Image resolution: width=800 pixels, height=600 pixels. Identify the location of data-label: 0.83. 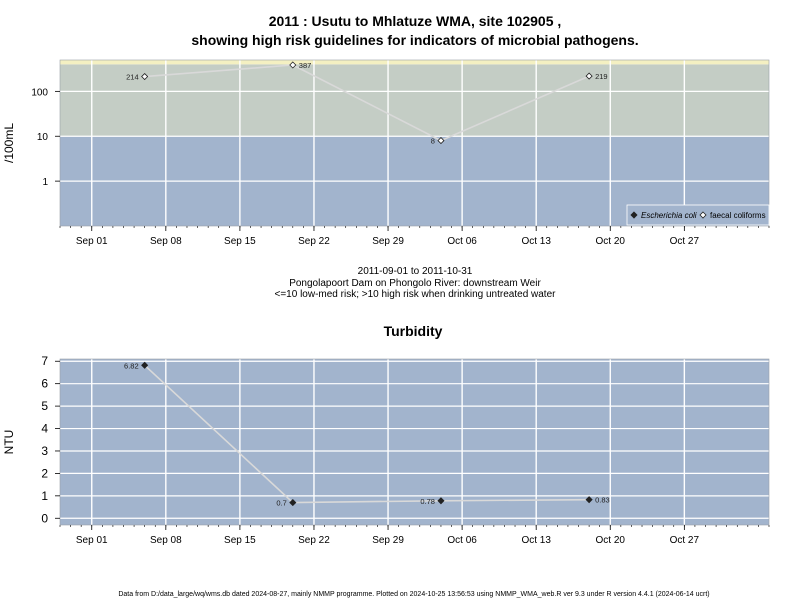
(602, 500).